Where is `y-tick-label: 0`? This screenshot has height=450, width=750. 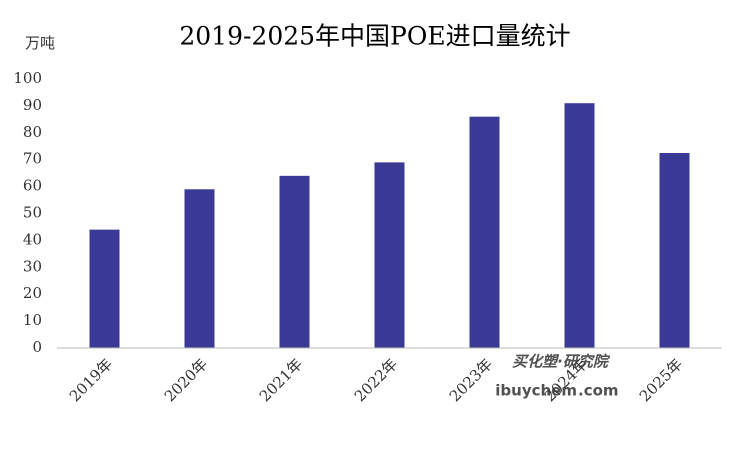 y-tick-label: 0 is located at coordinates (37, 347).